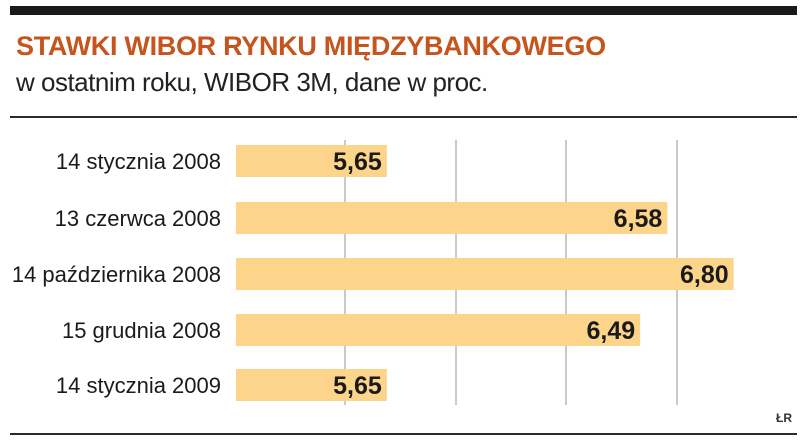  What do you see at coordinates (138, 161) in the screenshot?
I see `category-label: 14 stycznia 2008` at bounding box center [138, 161].